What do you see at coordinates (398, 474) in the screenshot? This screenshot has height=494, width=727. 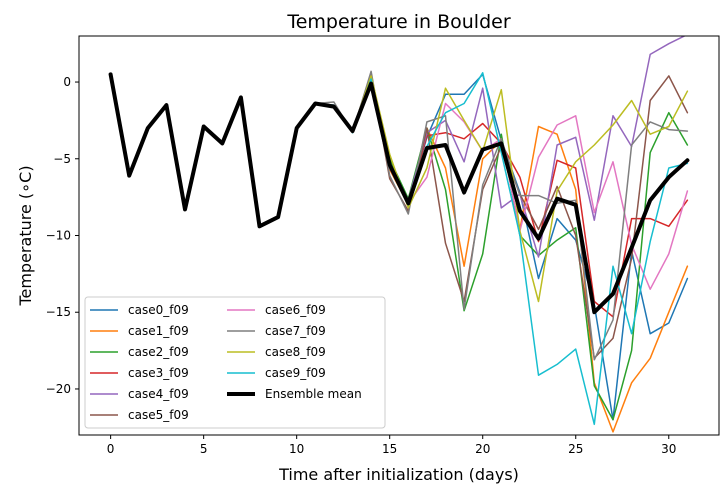 I see `x-axis-label: Time after initialization (days)` at bounding box center [398, 474].